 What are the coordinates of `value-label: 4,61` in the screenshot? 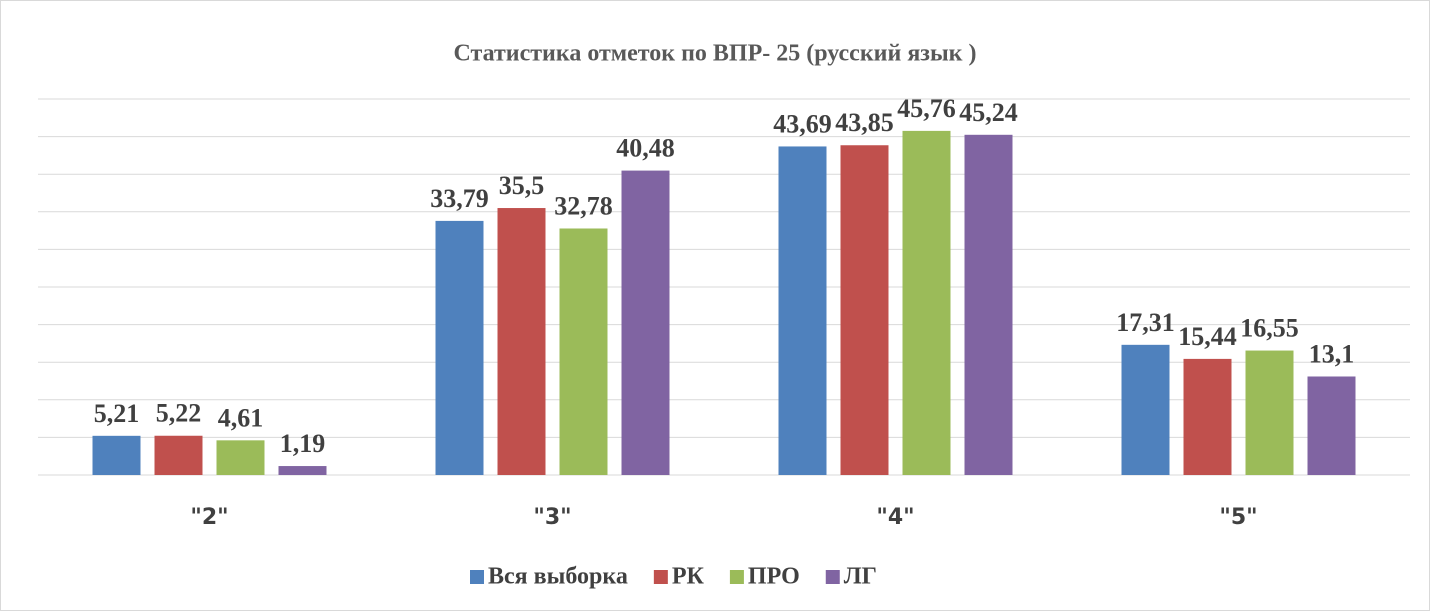 It's located at (241, 417).